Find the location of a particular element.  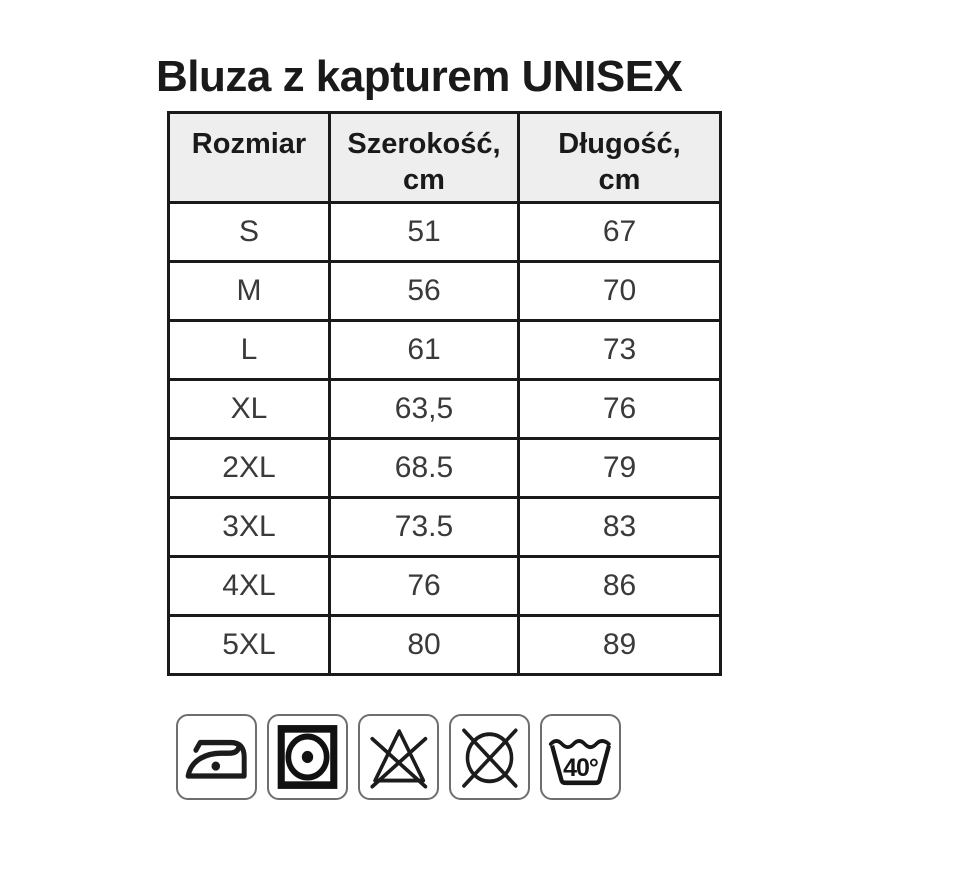

do-not-dry-clean-icon is located at coordinates (489, 757).